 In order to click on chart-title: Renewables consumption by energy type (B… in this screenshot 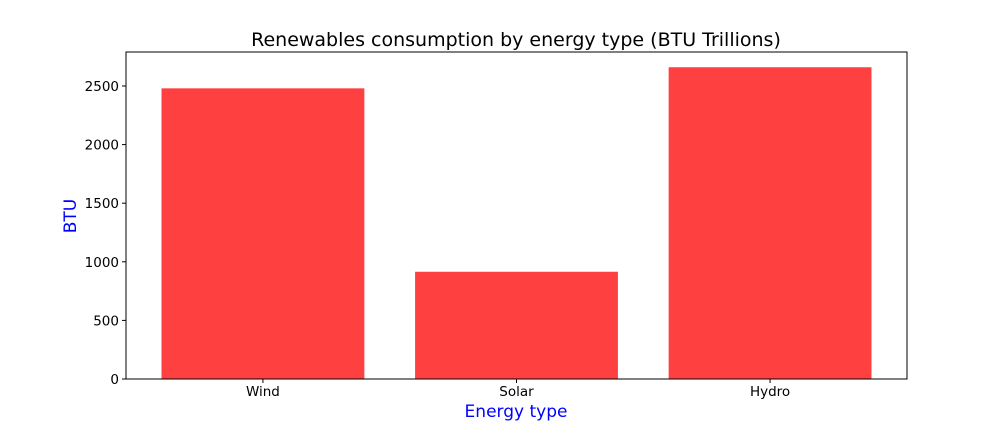, I will do `click(516, 40)`.